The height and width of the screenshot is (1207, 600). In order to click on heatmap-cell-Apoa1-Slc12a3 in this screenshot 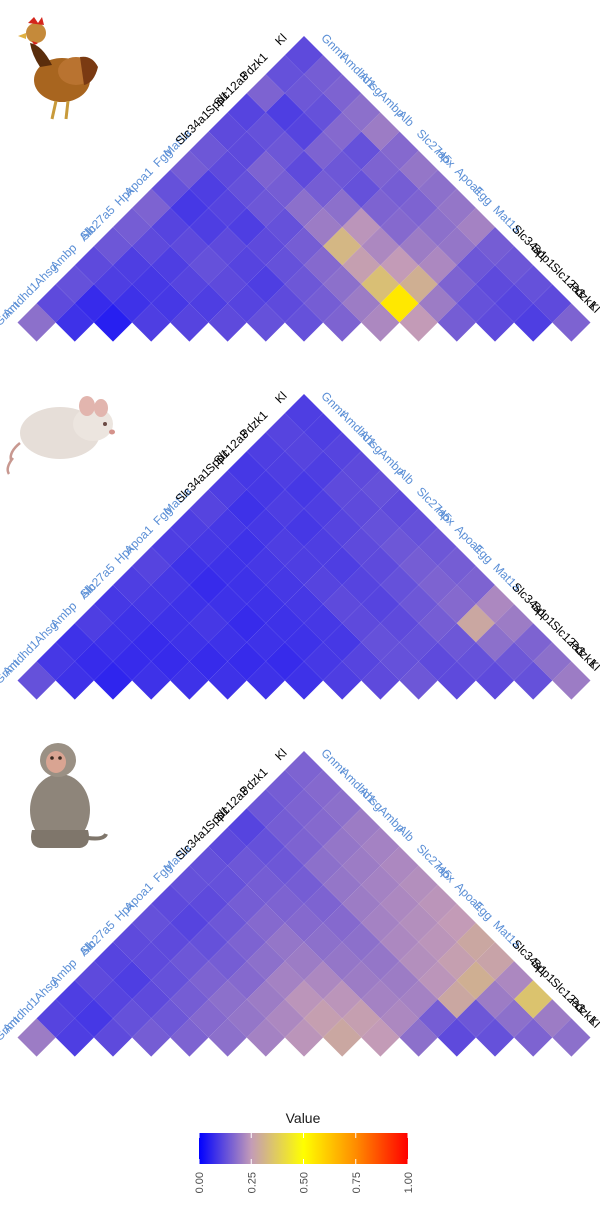, I will do `click(399, 585)`.